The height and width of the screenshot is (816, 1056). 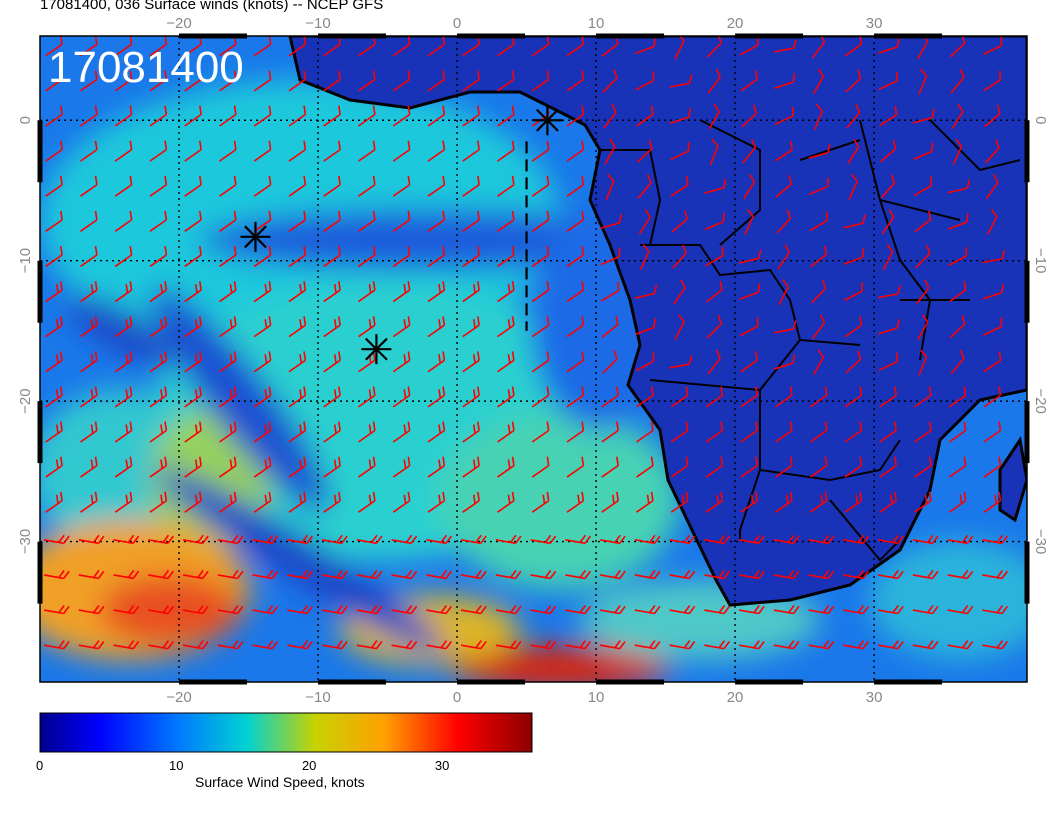 What do you see at coordinates (874, 23) in the screenshot?
I see `lon-label-top: 30` at bounding box center [874, 23].